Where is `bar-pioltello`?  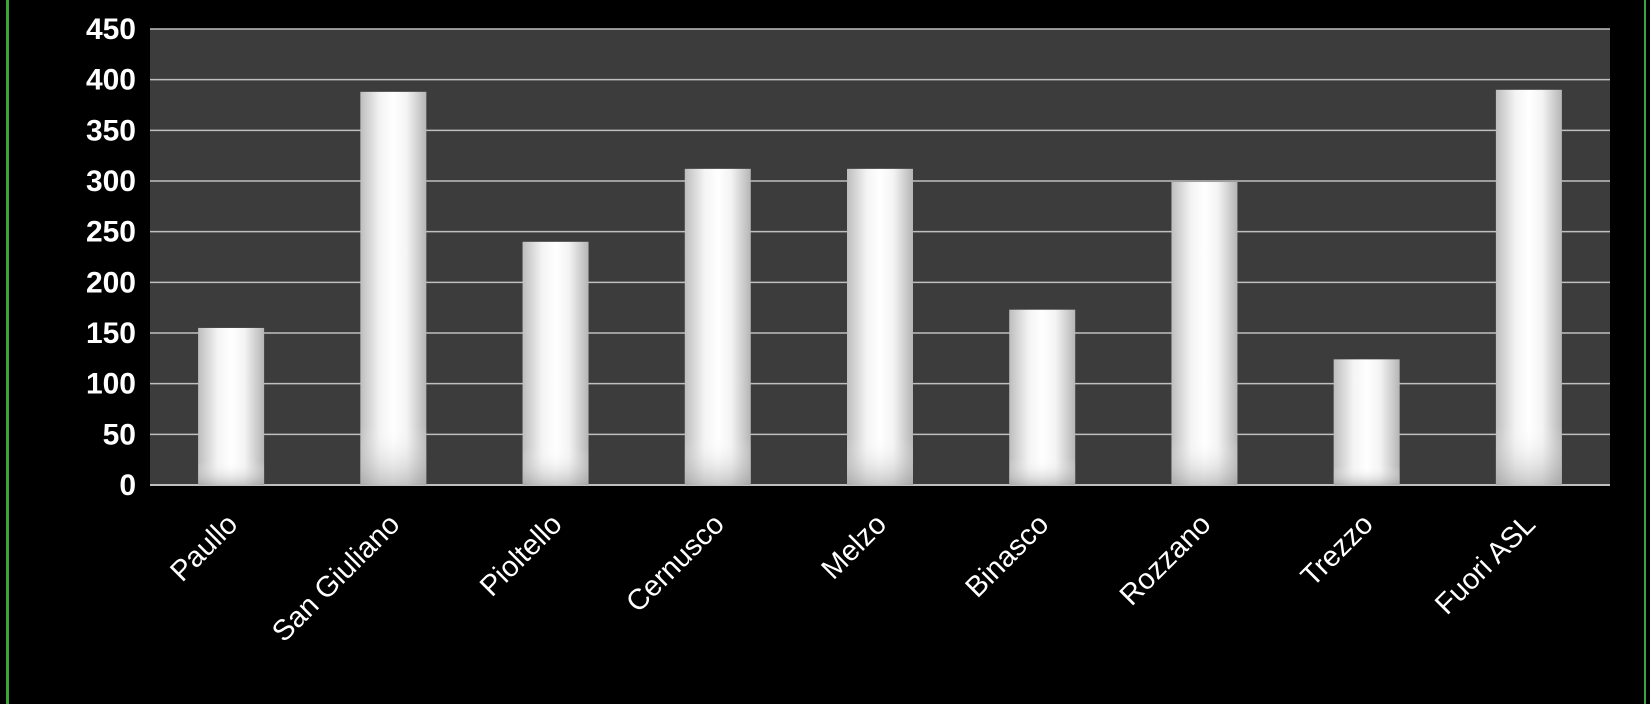
bar-pioltello is located at coordinates (555, 363).